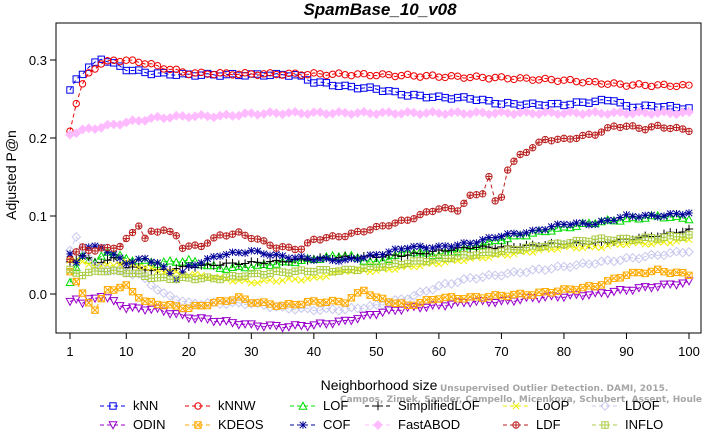 Image resolution: width=702 pixels, height=434 pixels. I want to click on series-inflo, so click(379, 257).